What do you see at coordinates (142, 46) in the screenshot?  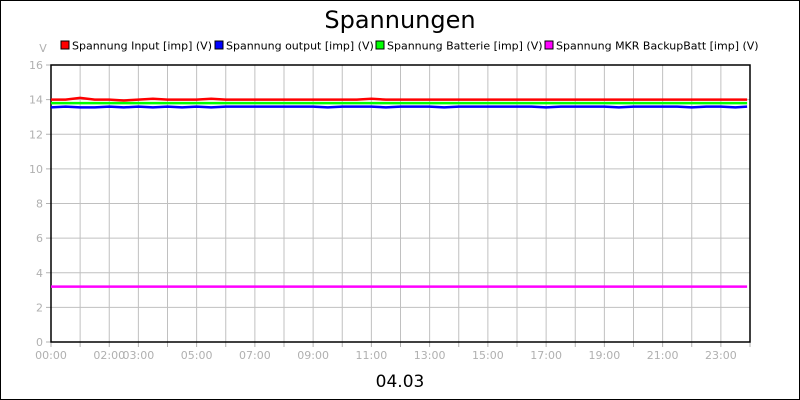 I see `legend-label: Spannung Input [imp] (V)` at bounding box center [142, 46].